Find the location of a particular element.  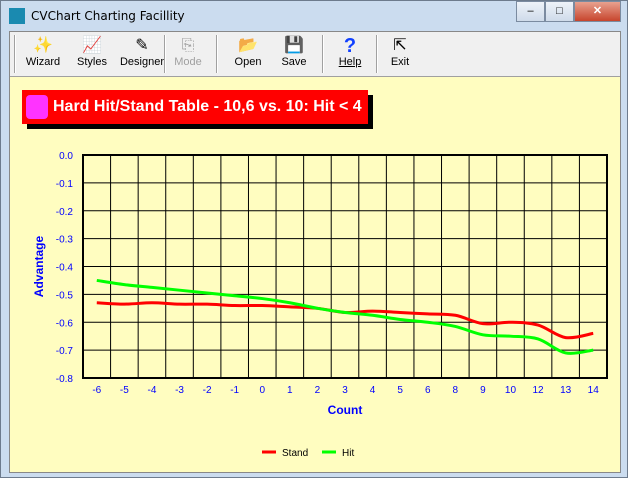

legend-label: Hit is located at coordinates (348, 453).